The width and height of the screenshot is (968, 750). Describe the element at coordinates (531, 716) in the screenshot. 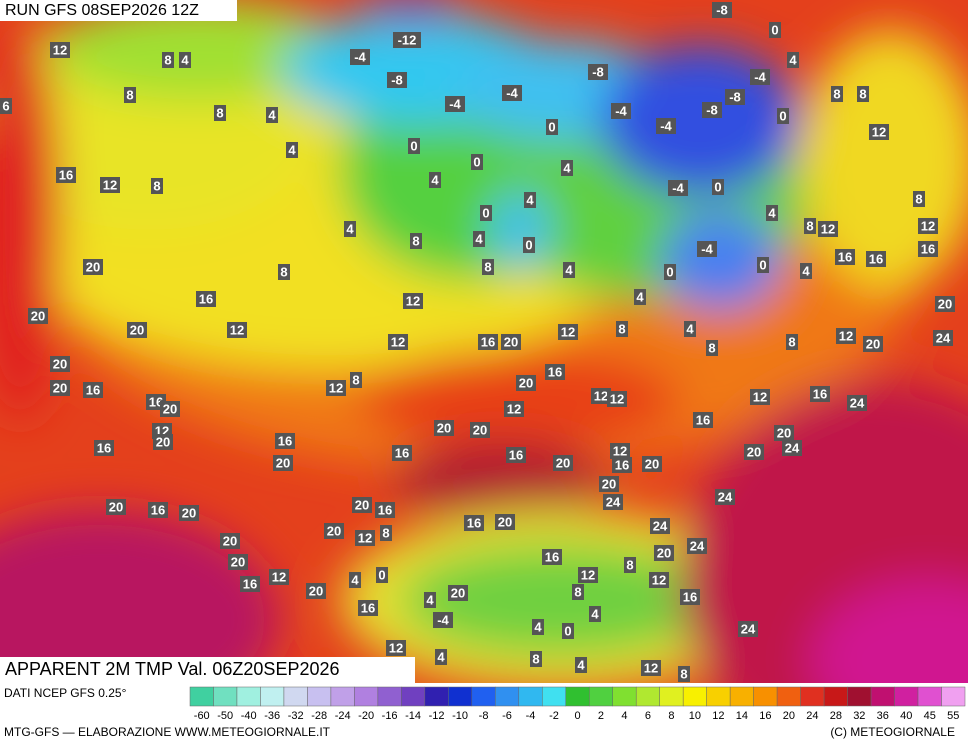

I see `colorbar-label: -4` at that location.